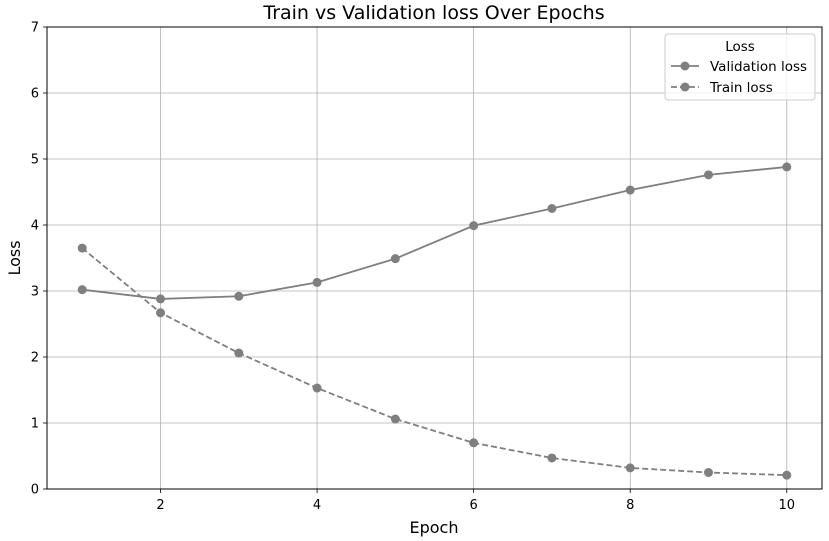  I want to click on legend: Loss Validation loss Train loss, so click(740, 67).